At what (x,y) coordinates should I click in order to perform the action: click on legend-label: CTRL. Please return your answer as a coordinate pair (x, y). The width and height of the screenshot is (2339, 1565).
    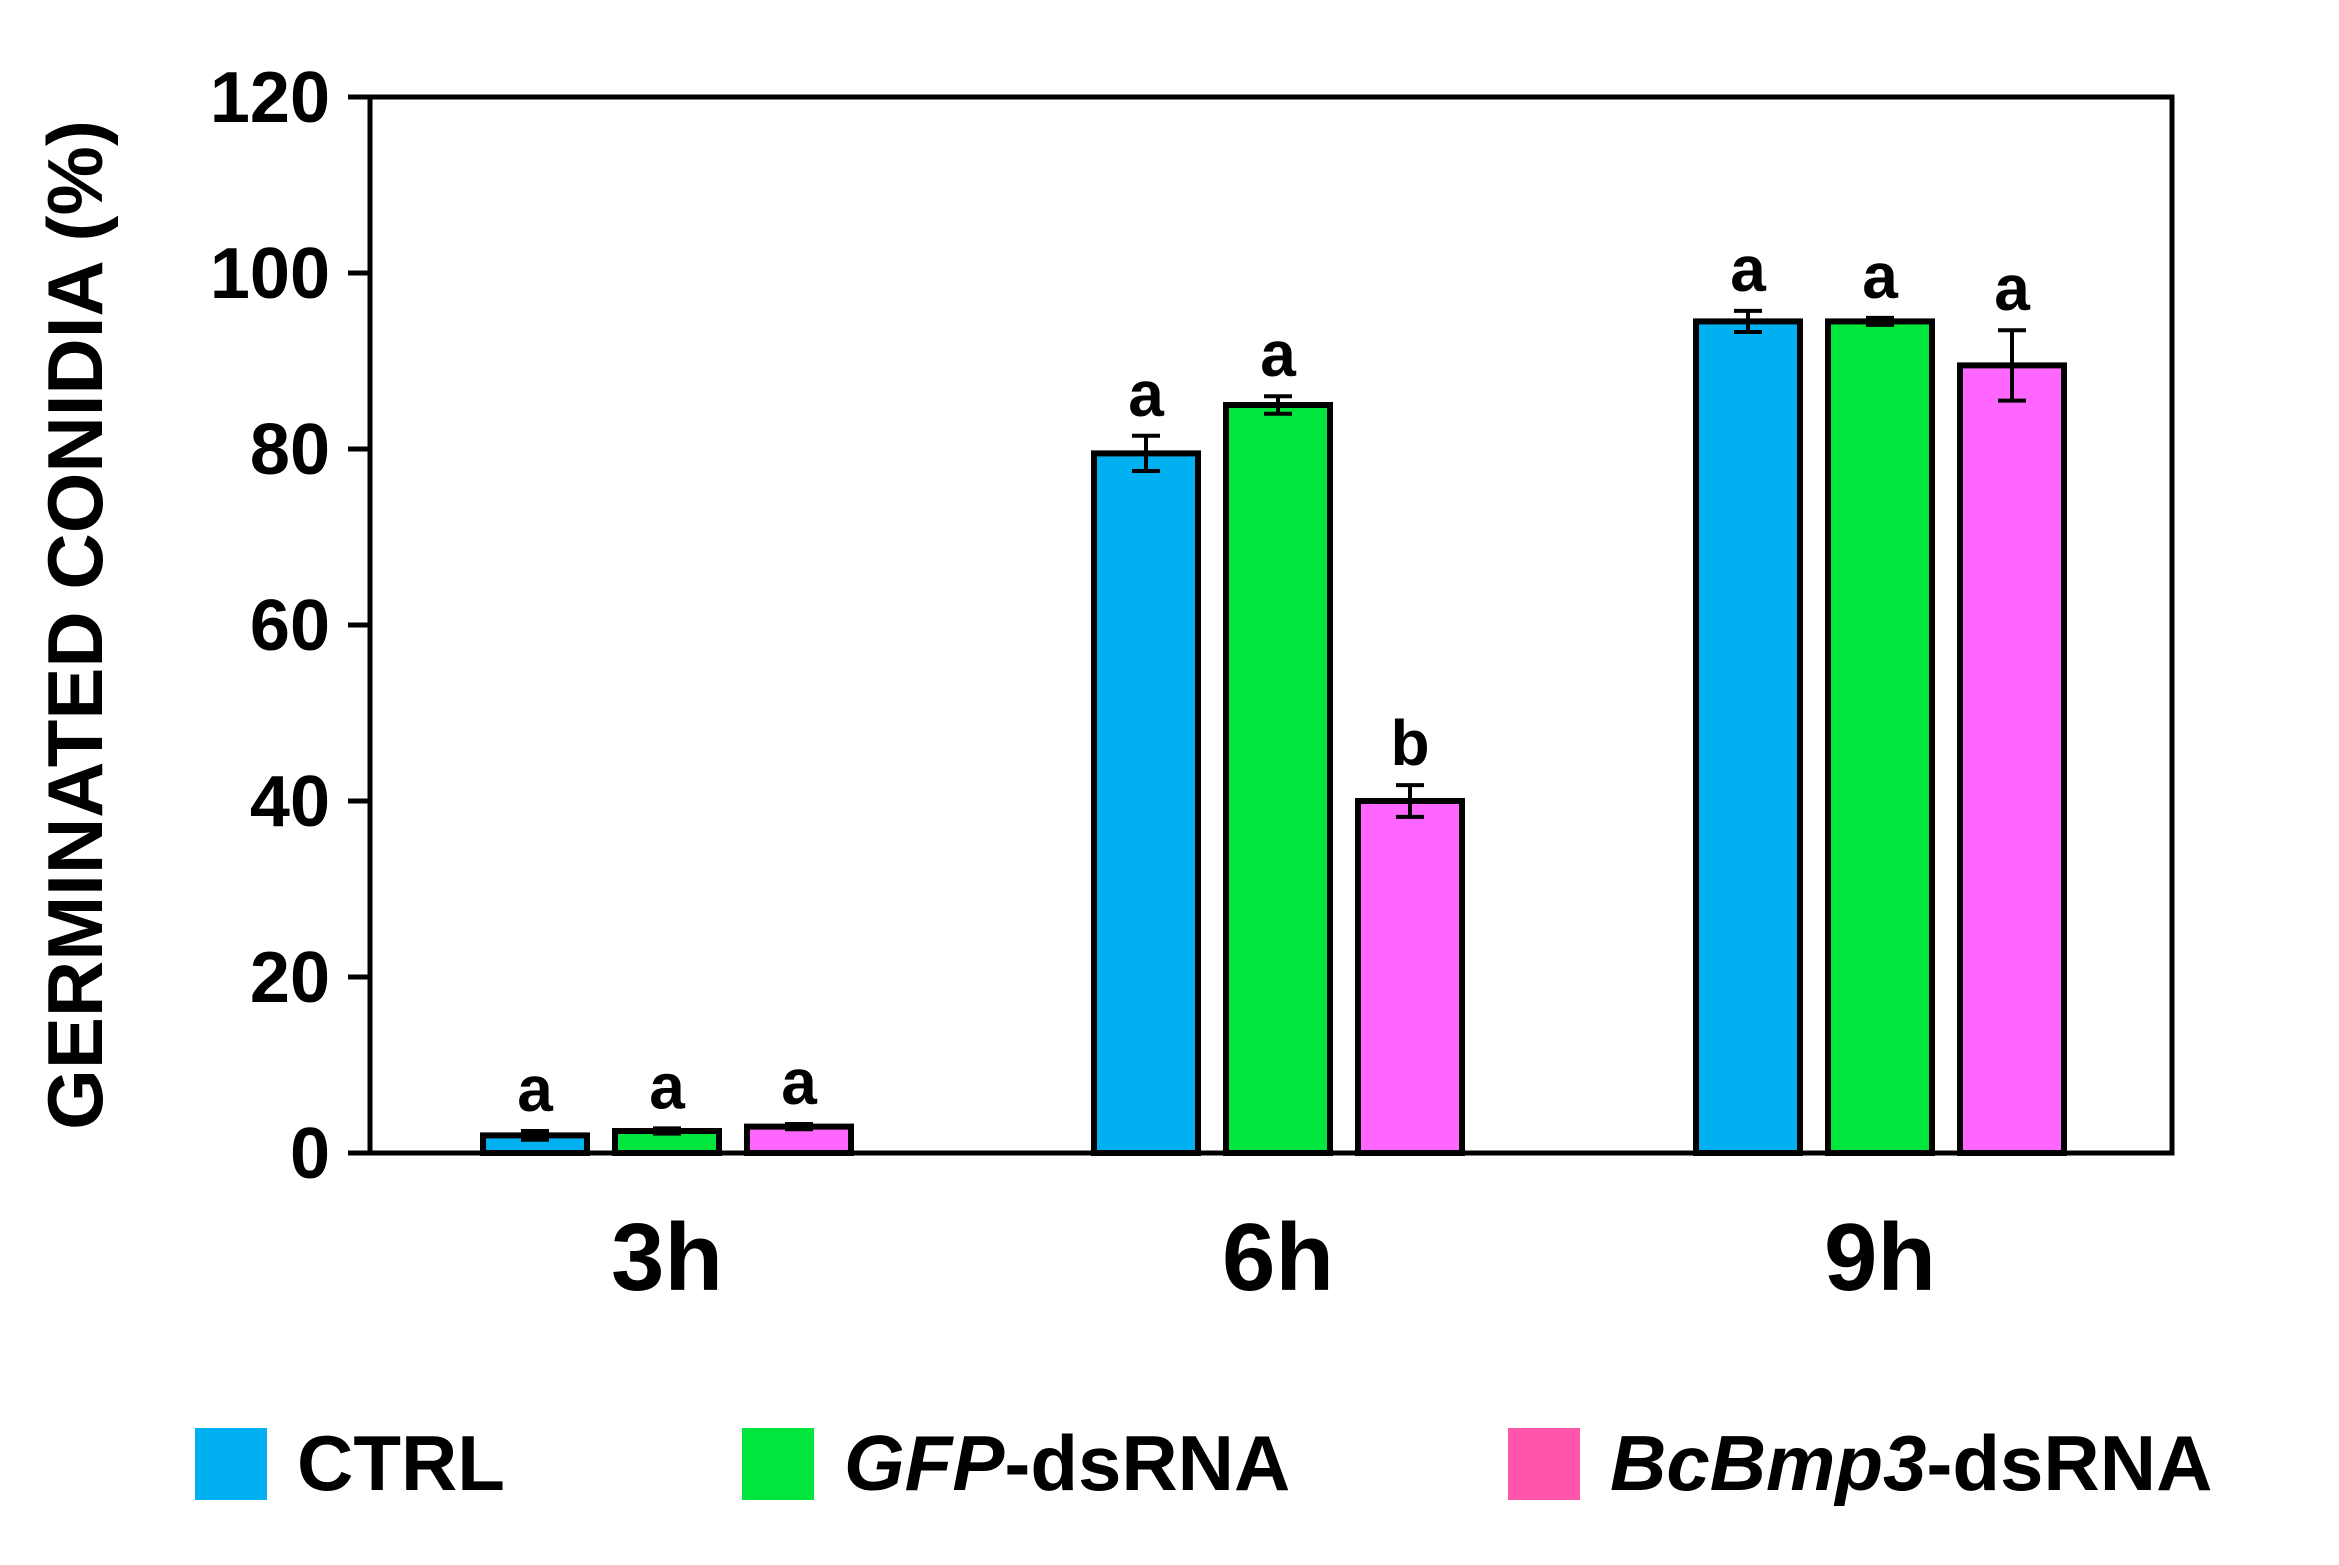
    Looking at the image, I should click on (401, 1463).